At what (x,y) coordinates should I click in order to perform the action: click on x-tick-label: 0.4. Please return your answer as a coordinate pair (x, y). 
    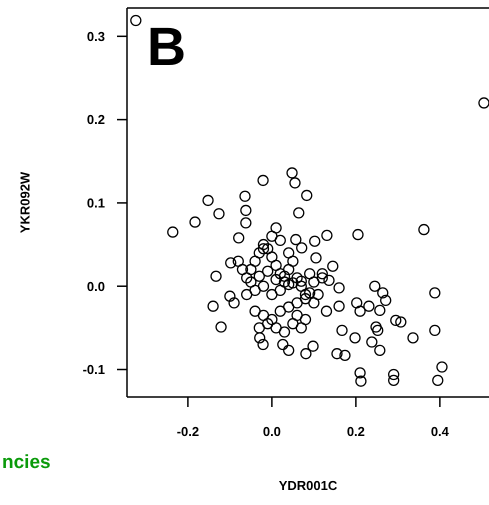
    Looking at the image, I should click on (440, 432).